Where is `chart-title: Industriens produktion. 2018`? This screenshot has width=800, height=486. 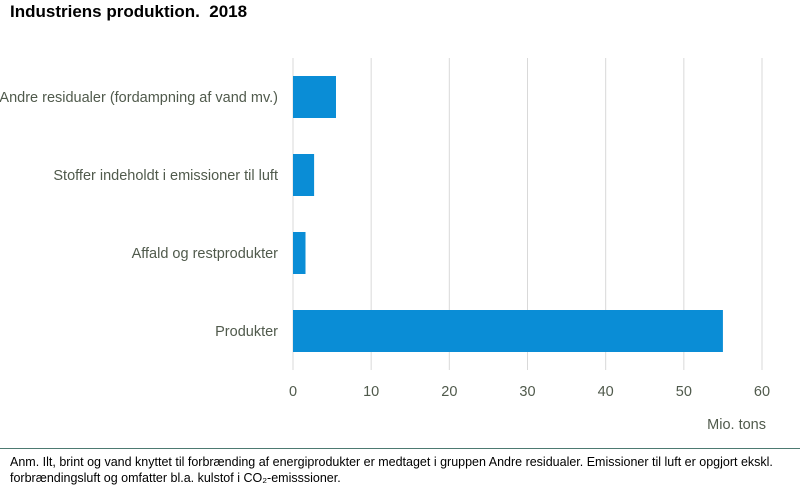 chart-title: Industriens produktion. 2018 is located at coordinates (129, 11).